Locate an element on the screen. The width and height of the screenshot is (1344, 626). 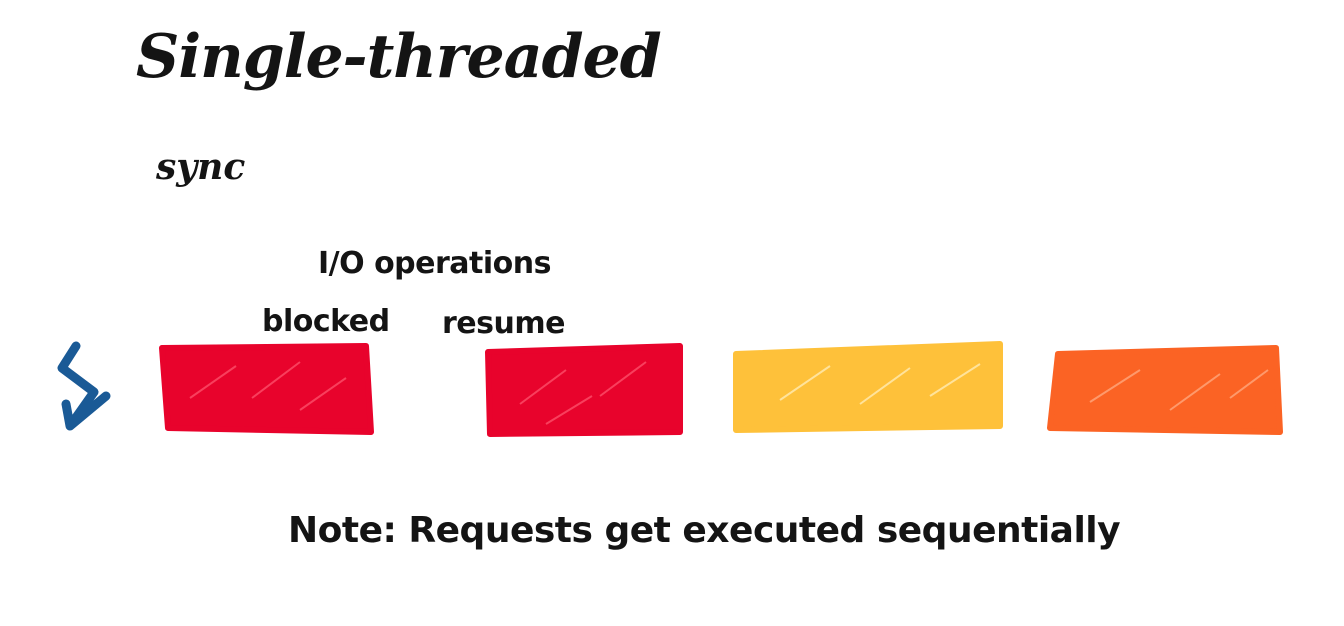
io-operations-label: I/O operations is located at coordinates (435, 263).